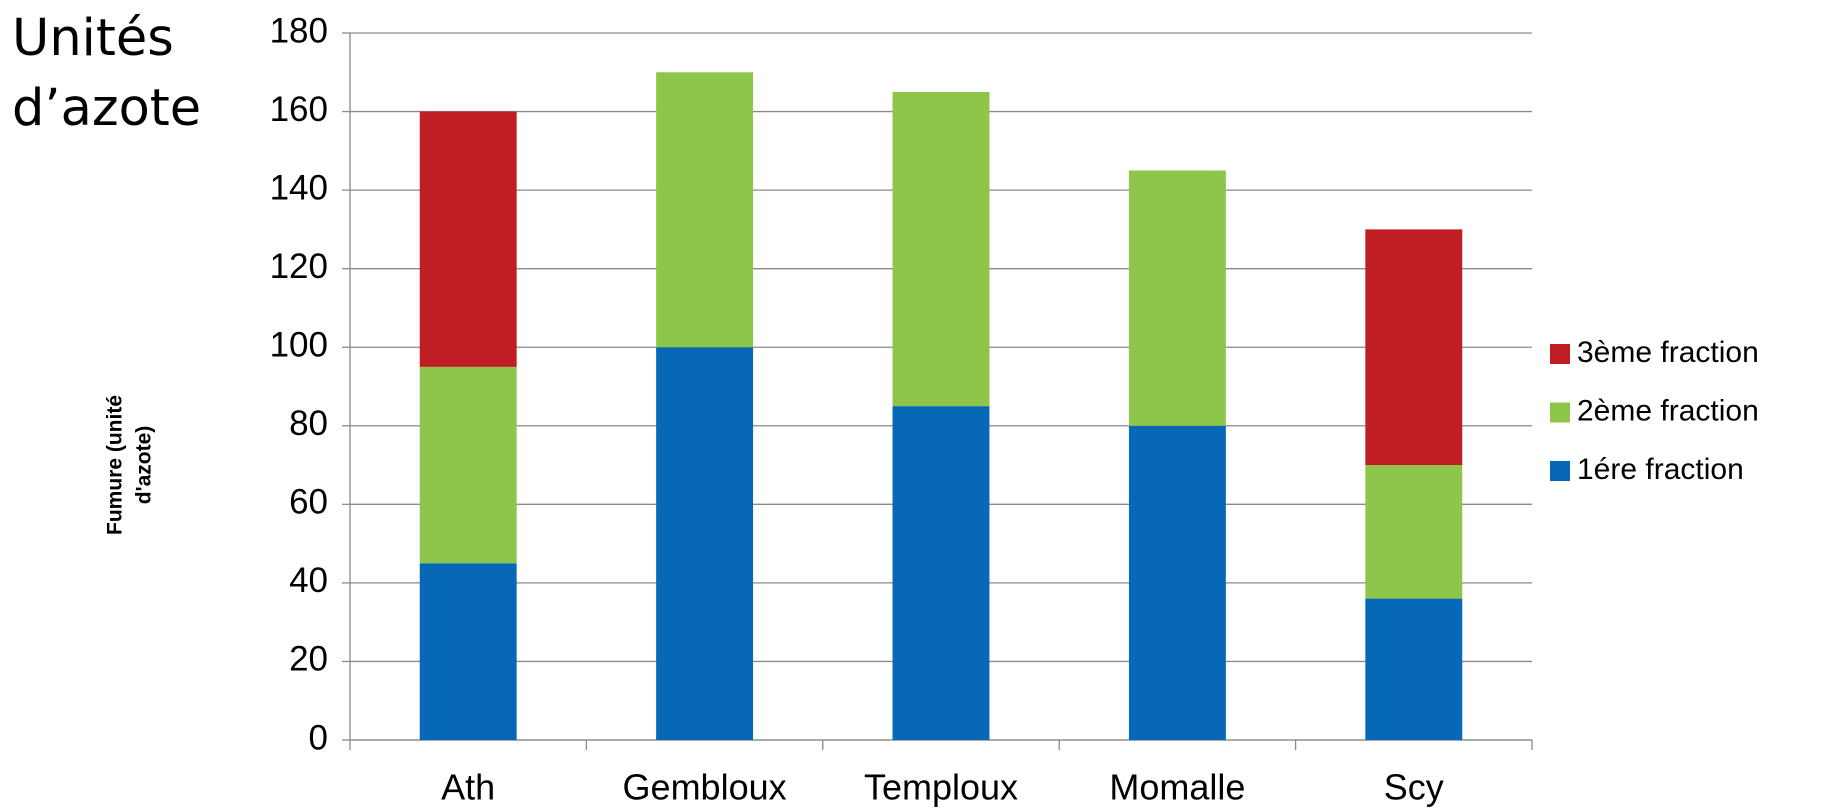 The height and width of the screenshot is (810, 1827). I want to click on y-tick-label: 0, so click(318, 737).